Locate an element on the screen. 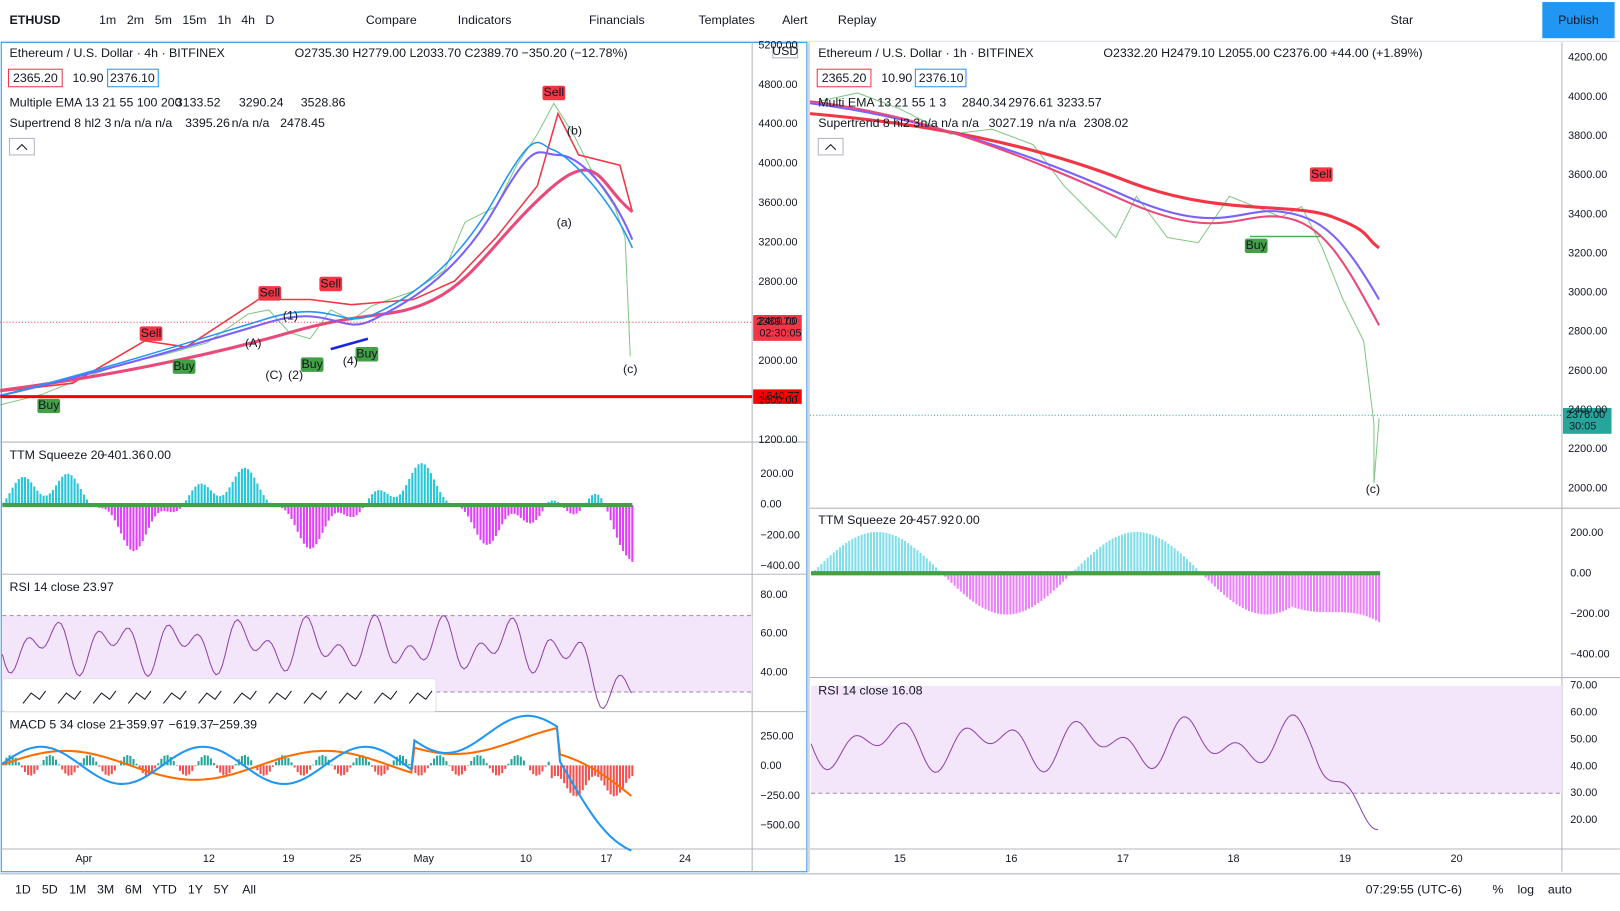  range-button: YTD is located at coordinates (164, 890).